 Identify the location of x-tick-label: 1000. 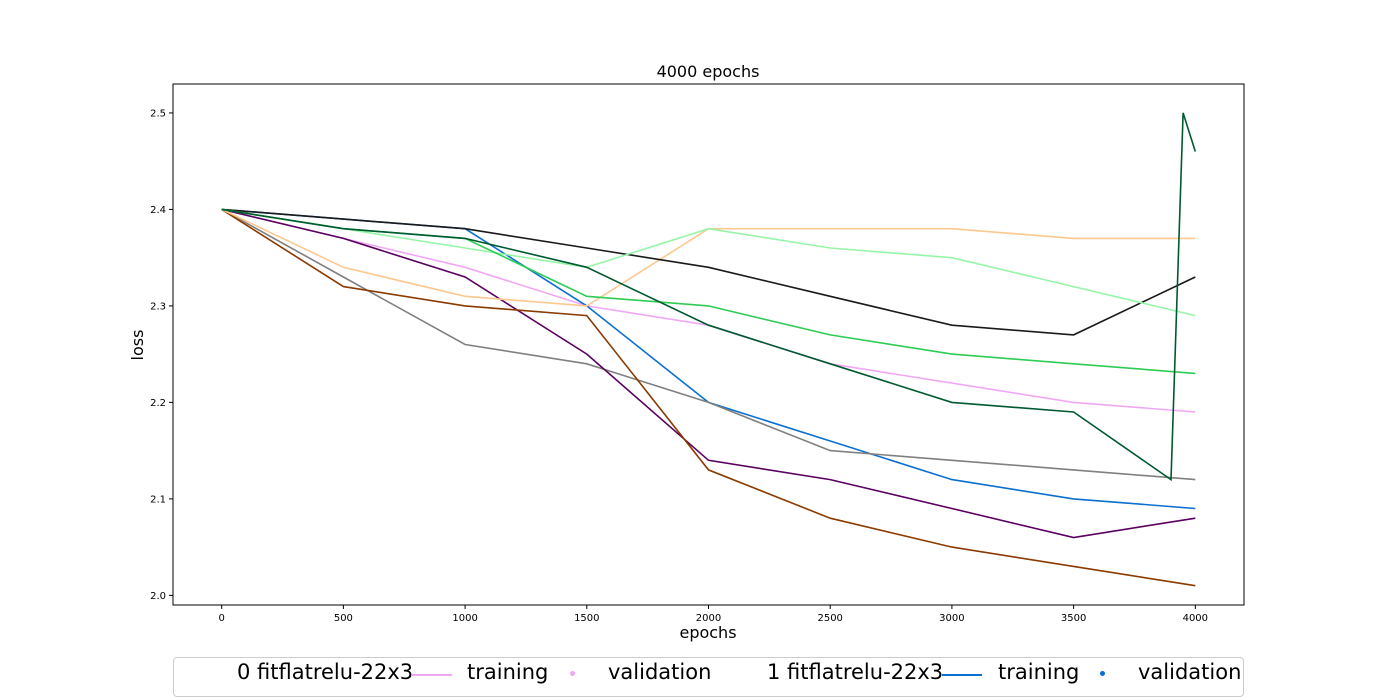
(464, 618).